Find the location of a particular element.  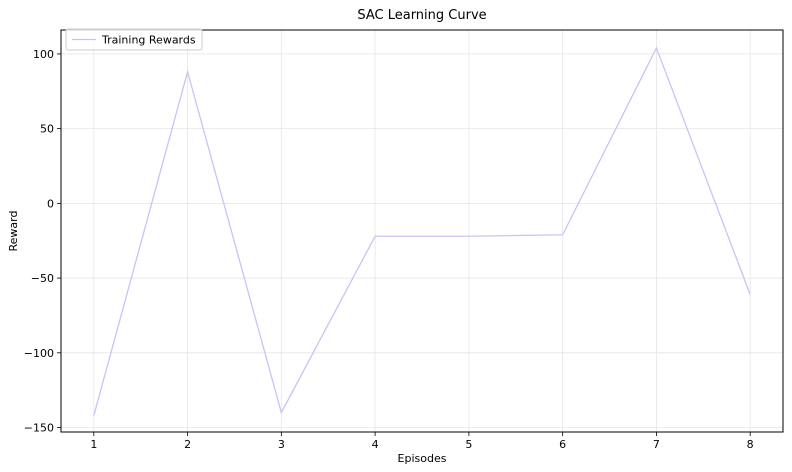

x-tick-label: 1 is located at coordinates (93, 444).